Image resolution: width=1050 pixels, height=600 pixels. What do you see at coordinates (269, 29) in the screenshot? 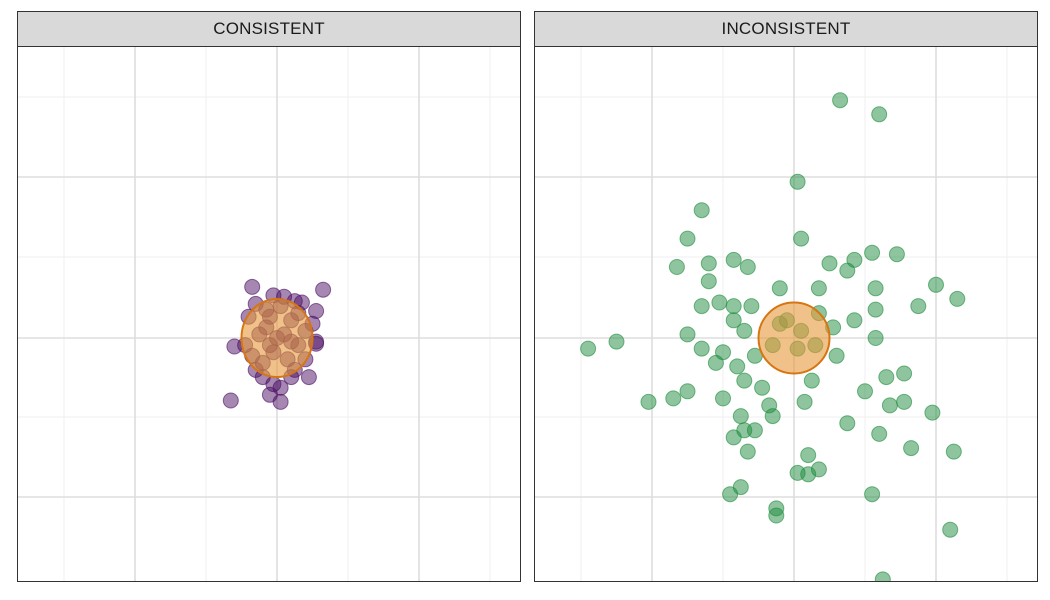
I see `facet-strip-consistent: CONSISTENT` at bounding box center [269, 29].